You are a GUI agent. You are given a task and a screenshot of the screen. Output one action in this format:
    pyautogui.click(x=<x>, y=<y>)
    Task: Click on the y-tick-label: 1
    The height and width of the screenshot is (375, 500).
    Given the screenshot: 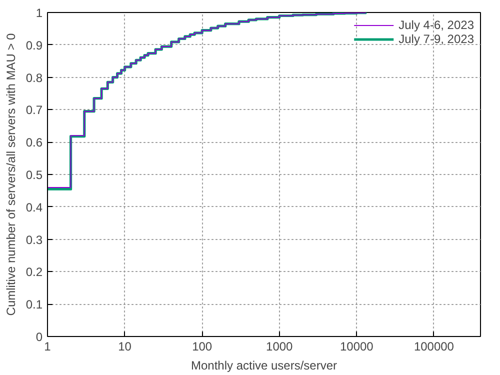 What is the action you would take?
    pyautogui.click(x=39, y=13)
    